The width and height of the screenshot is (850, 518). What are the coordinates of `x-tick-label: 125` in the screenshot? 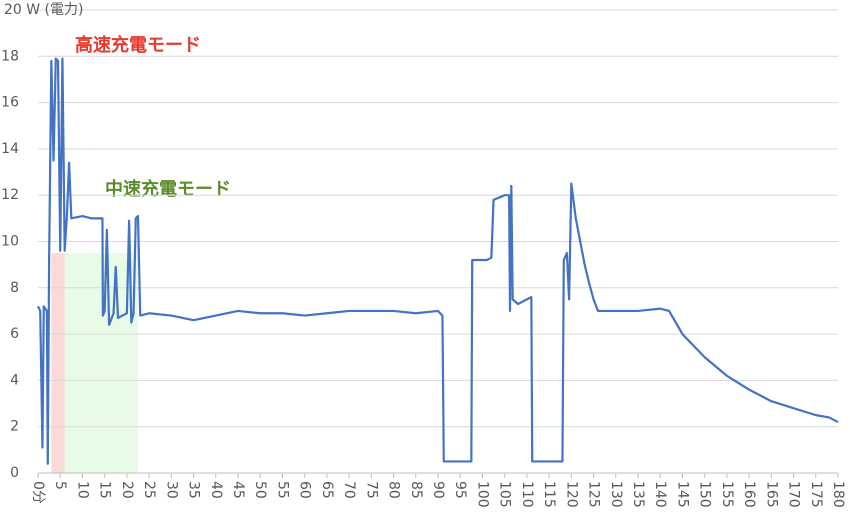 It's located at (594, 494).